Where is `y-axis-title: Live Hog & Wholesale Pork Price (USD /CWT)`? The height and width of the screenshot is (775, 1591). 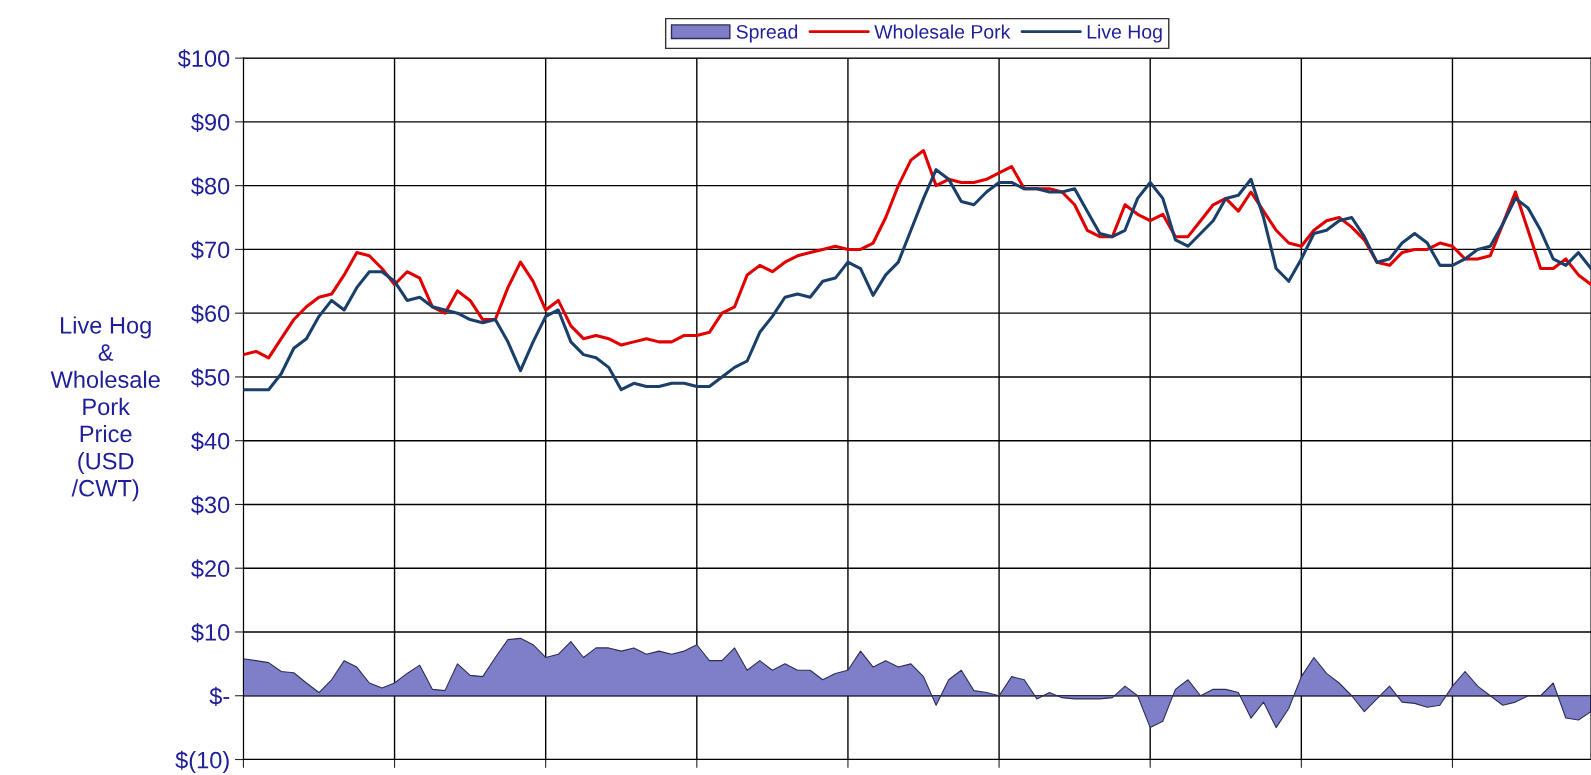 y-axis-title: Live Hog & Wholesale Pork Price (USD /CWT) is located at coordinates (105, 409).